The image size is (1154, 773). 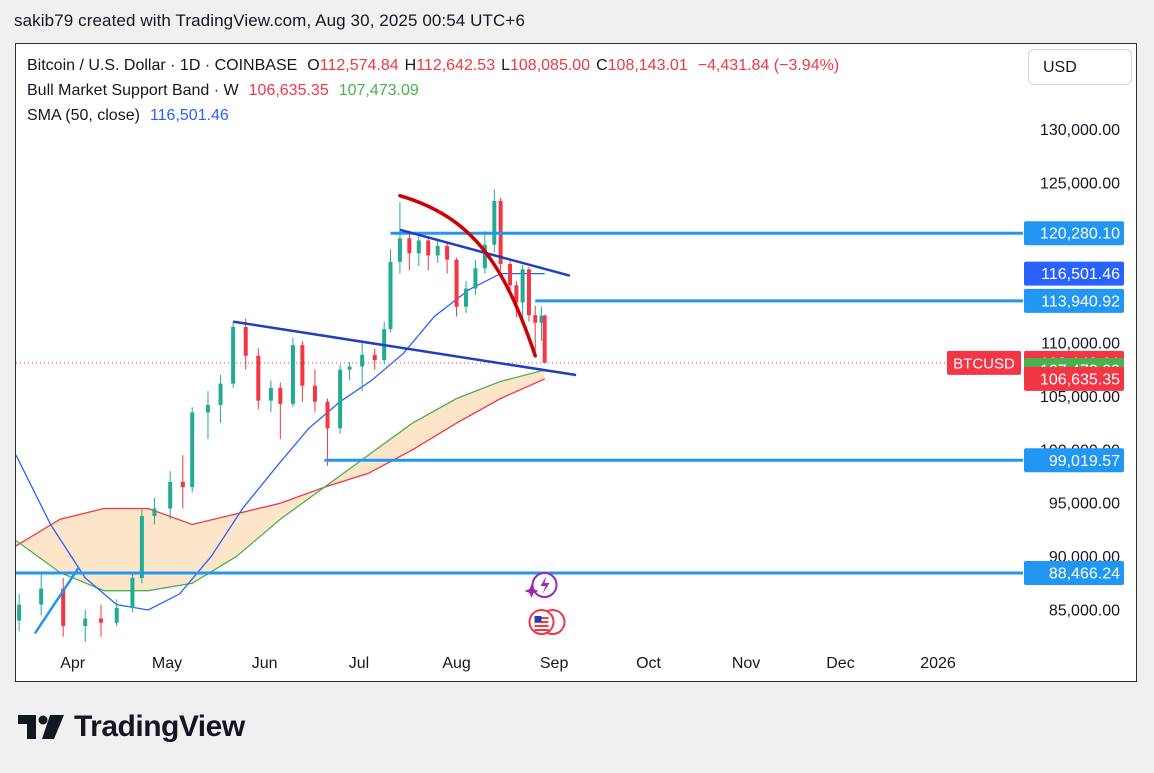 I want to click on indicator-price-label: 106,635.35, so click(x=1074, y=378).